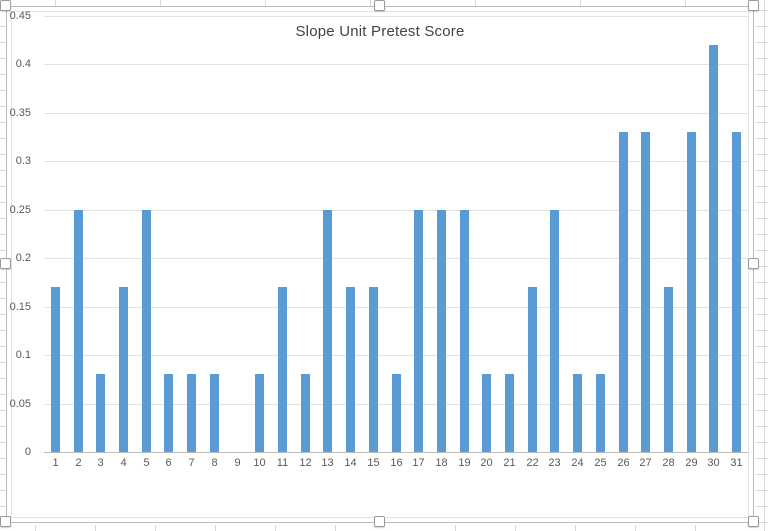  I want to click on x-tick-label: 2, so click(78, 463).